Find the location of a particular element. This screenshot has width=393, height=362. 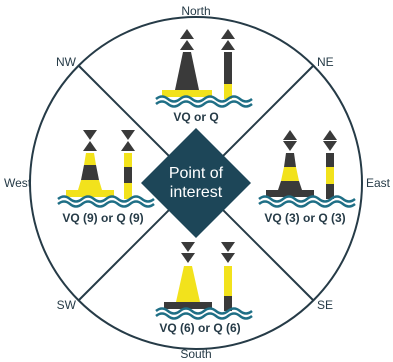

east-spar-bottom is located at coordinates (330, 191).